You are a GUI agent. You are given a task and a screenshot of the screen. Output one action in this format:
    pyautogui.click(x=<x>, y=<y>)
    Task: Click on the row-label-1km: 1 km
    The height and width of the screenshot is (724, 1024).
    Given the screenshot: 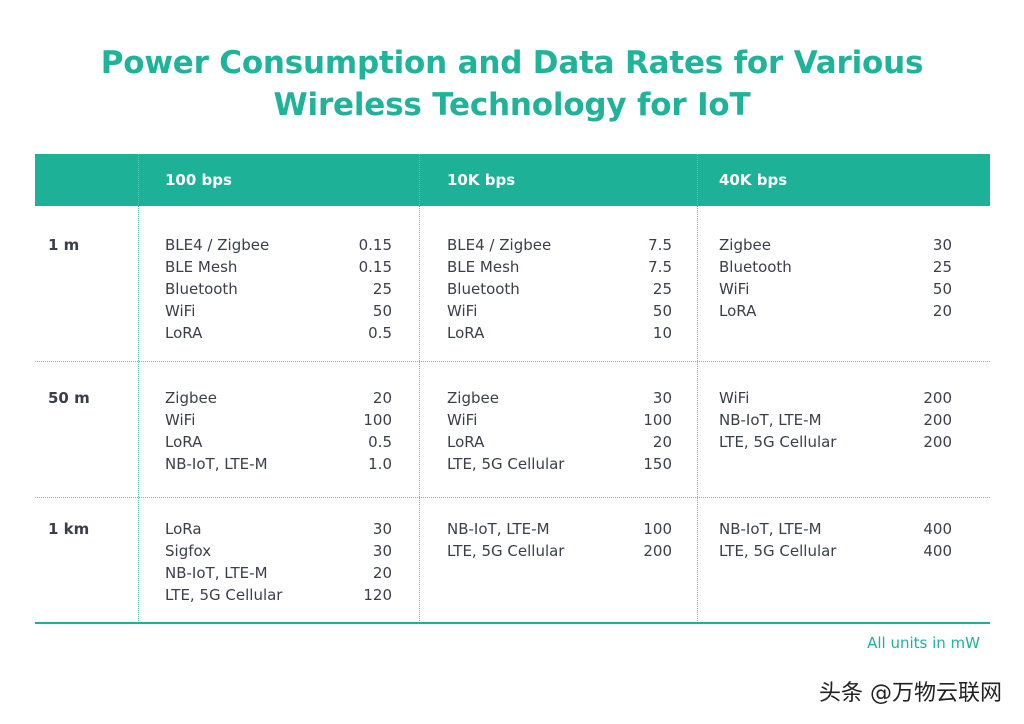 What is the action you would take?
    pyautogui.click(x=69, y=529)
    